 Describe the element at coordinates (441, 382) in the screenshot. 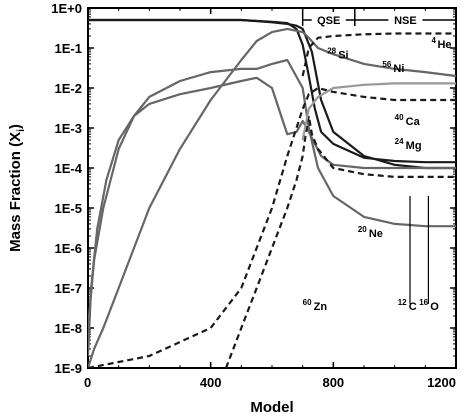

I see `x-tick-label: 1200` at that location.